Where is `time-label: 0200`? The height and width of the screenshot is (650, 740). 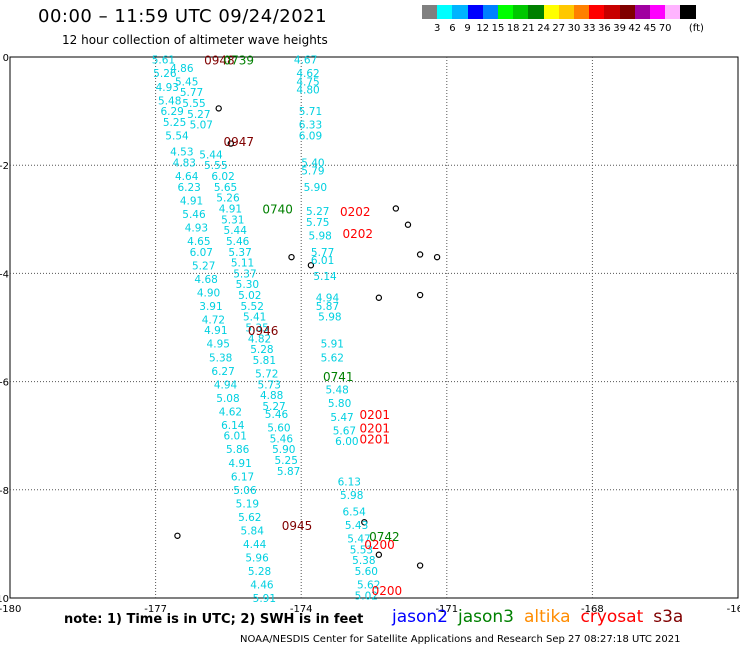 time-label: 0200 is located at coordinates (387, 591).